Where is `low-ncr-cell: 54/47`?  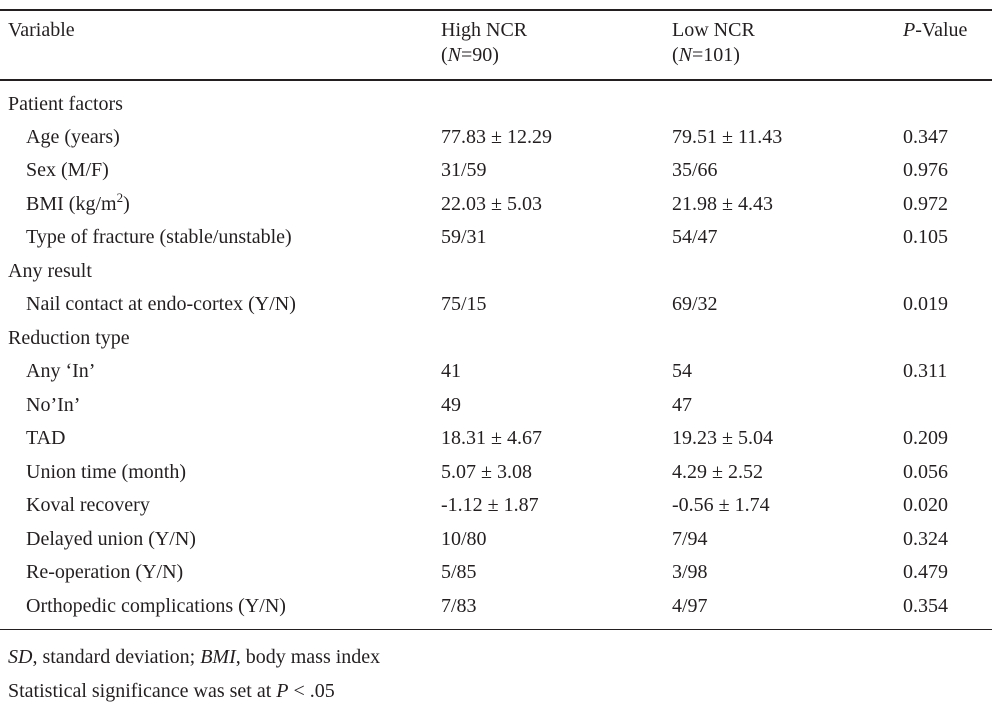
low-ncr-cell: 54/47 is located at coordinates (695, 237).